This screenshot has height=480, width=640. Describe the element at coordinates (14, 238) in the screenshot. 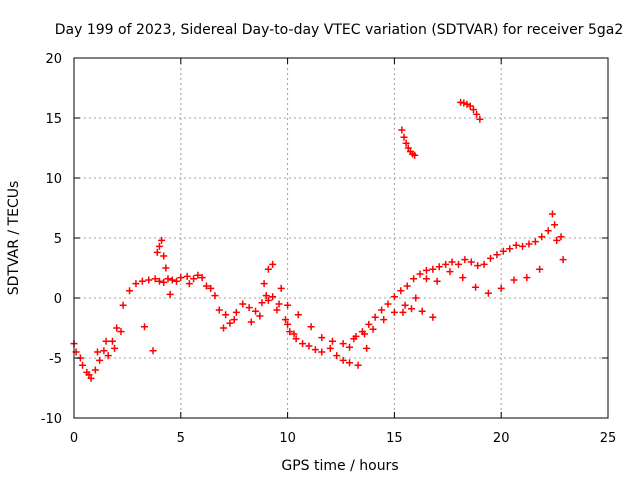

I see `y-axis-label: SDTVAR / TECUs` at that location.